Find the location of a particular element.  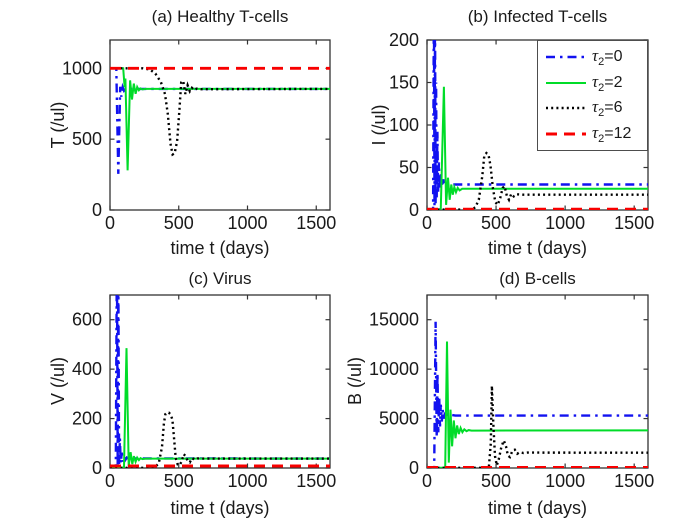

y-tick-label: 500 is located at coordinates (87, 139).